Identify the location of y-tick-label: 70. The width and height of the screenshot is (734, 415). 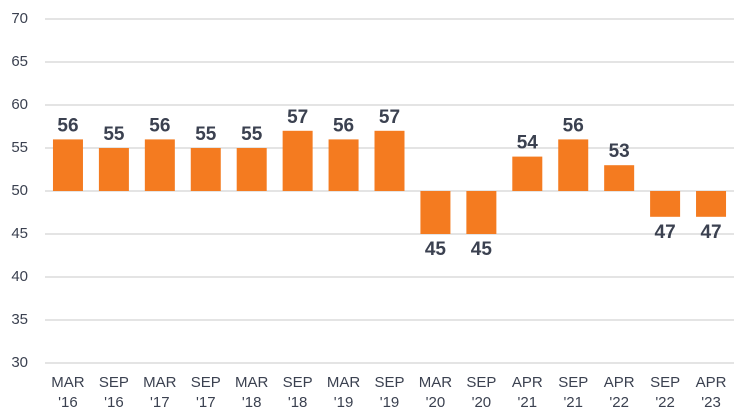
(19, 18).